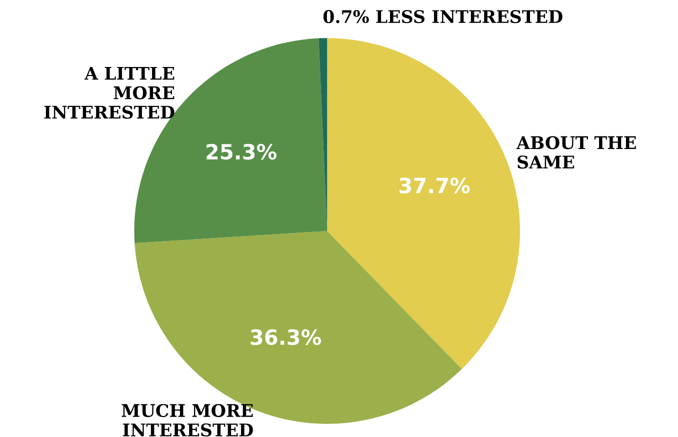 This screenshot has width=678, height=437. Describe the element at coordinates (187, 420) in the screenshot. I see `slice-label: MUCH MORE INTERESTED` at that location.